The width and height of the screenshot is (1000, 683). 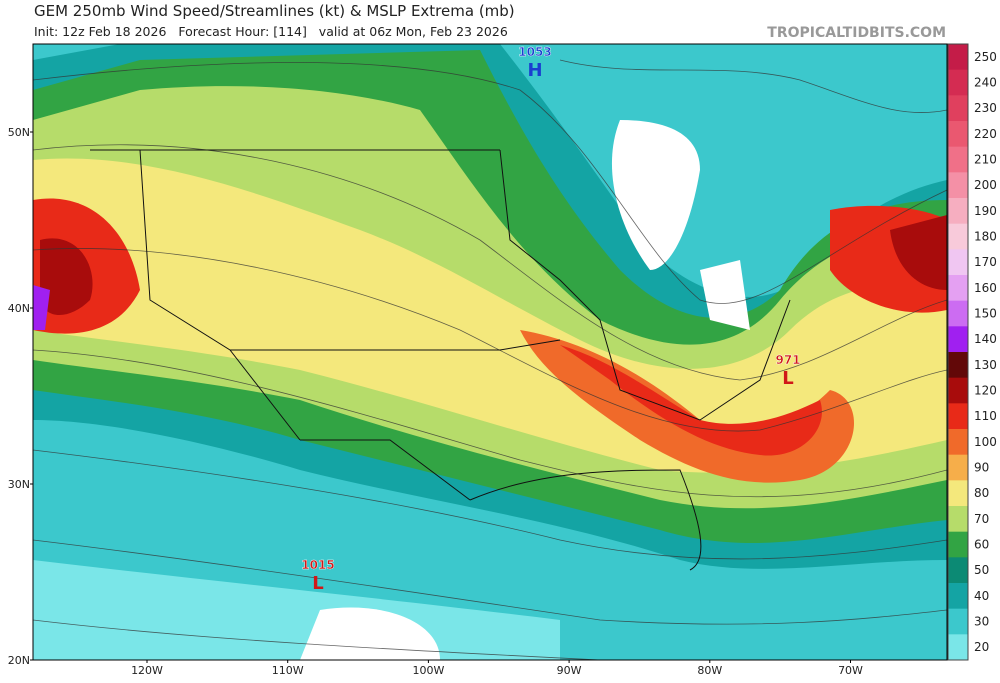 What do you see at coordinates (985, 442) in the screenshot?
I see `colorbar-label: 100` at bounding box center [985, 442].